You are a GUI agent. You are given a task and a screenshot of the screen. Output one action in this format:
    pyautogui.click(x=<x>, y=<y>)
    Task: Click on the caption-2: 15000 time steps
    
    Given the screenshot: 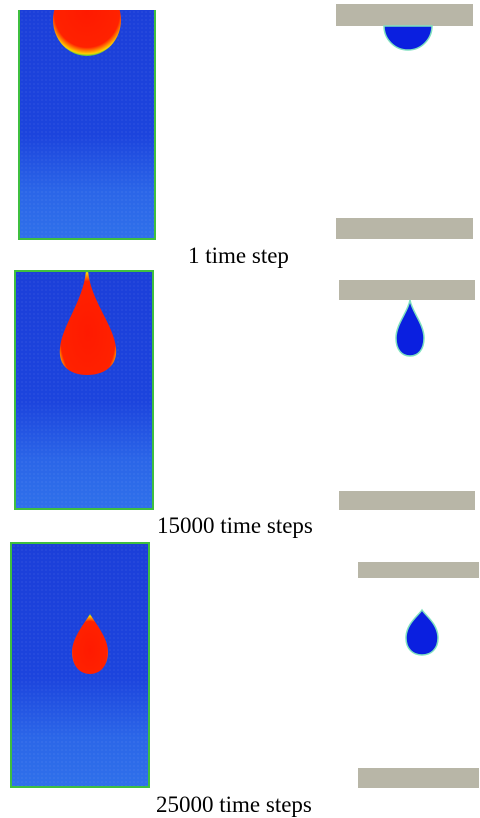 What is the action you would take?
    pyautogui.click(x=235, y=525)
    